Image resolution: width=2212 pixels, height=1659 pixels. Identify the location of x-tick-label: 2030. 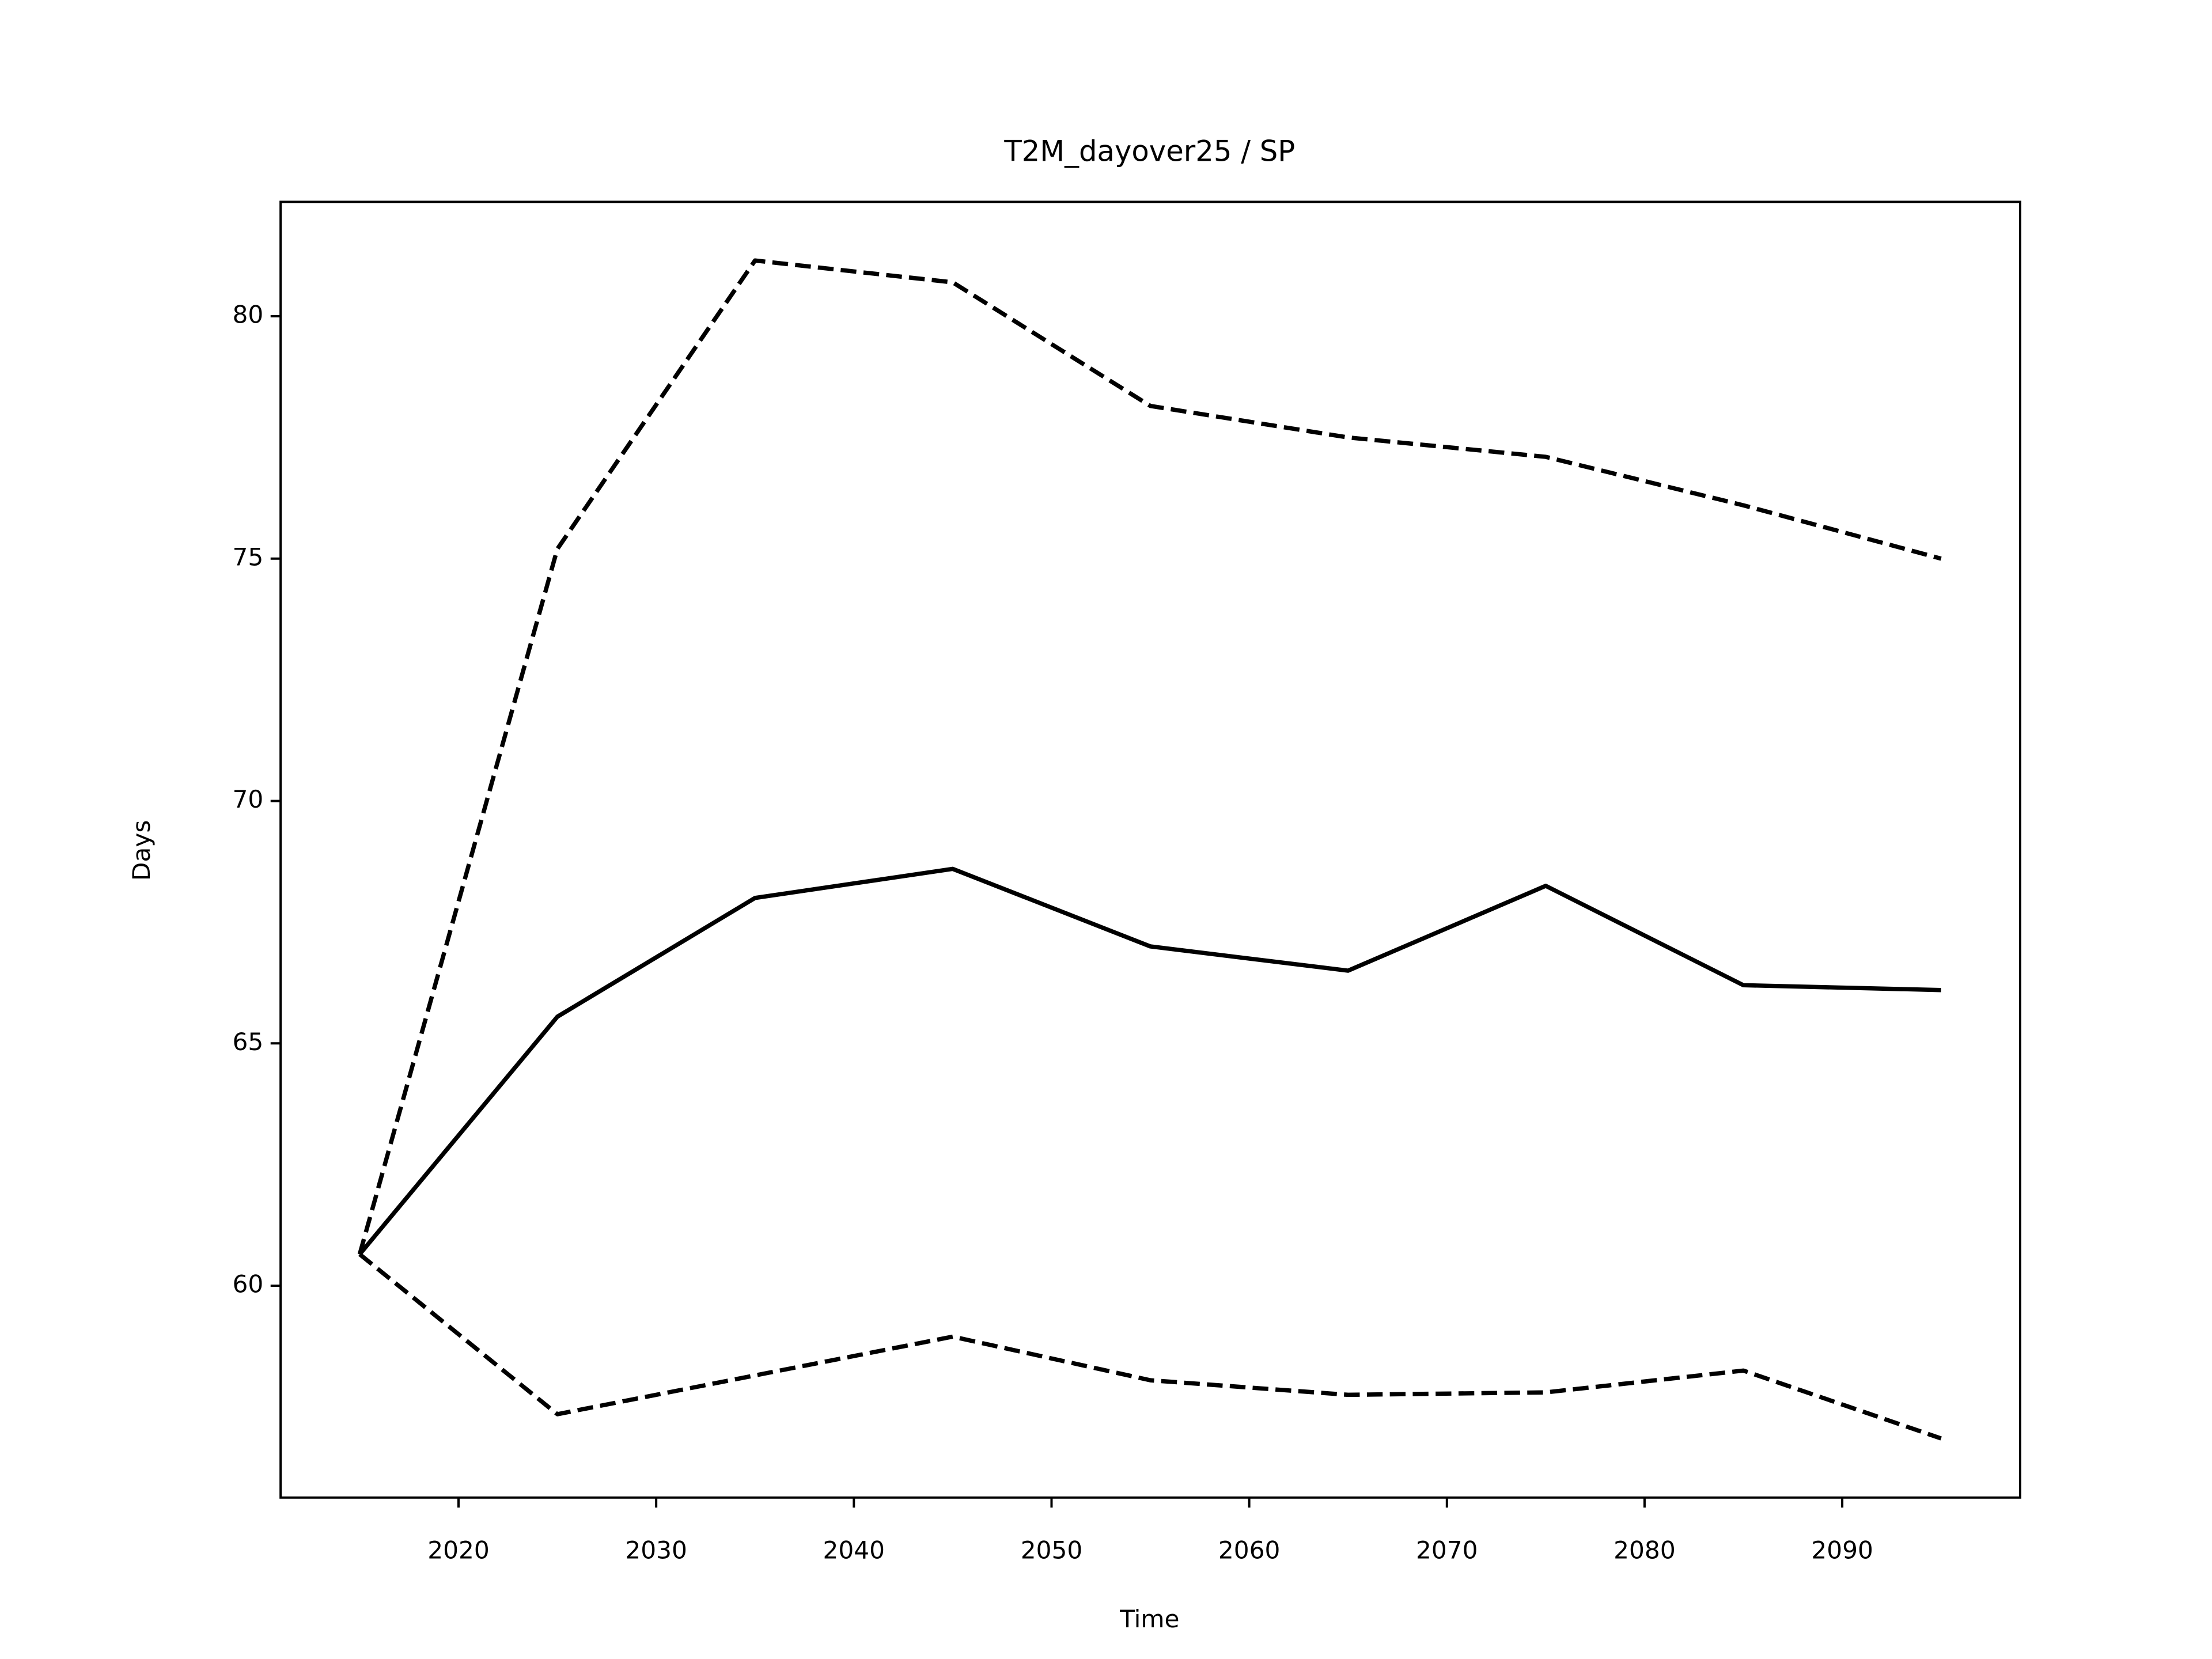
(656, 1550).